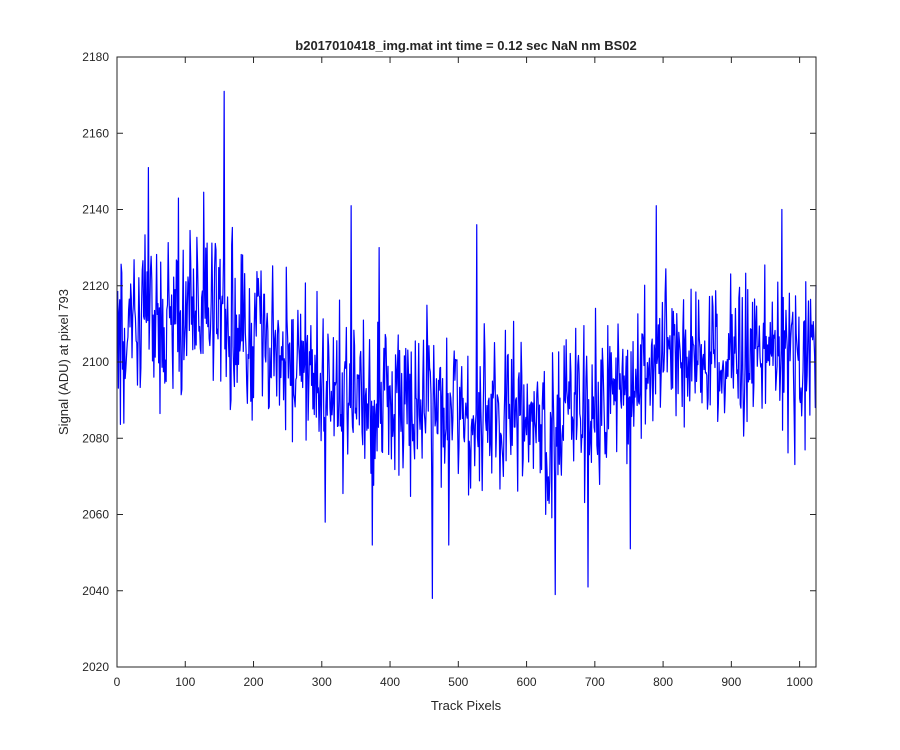 This screenshot has height=750, width=900. What do you see at coordinates (458, 682) in the screenshot?
I see `x-tick-label: 500` at bounding box center [458, 682].